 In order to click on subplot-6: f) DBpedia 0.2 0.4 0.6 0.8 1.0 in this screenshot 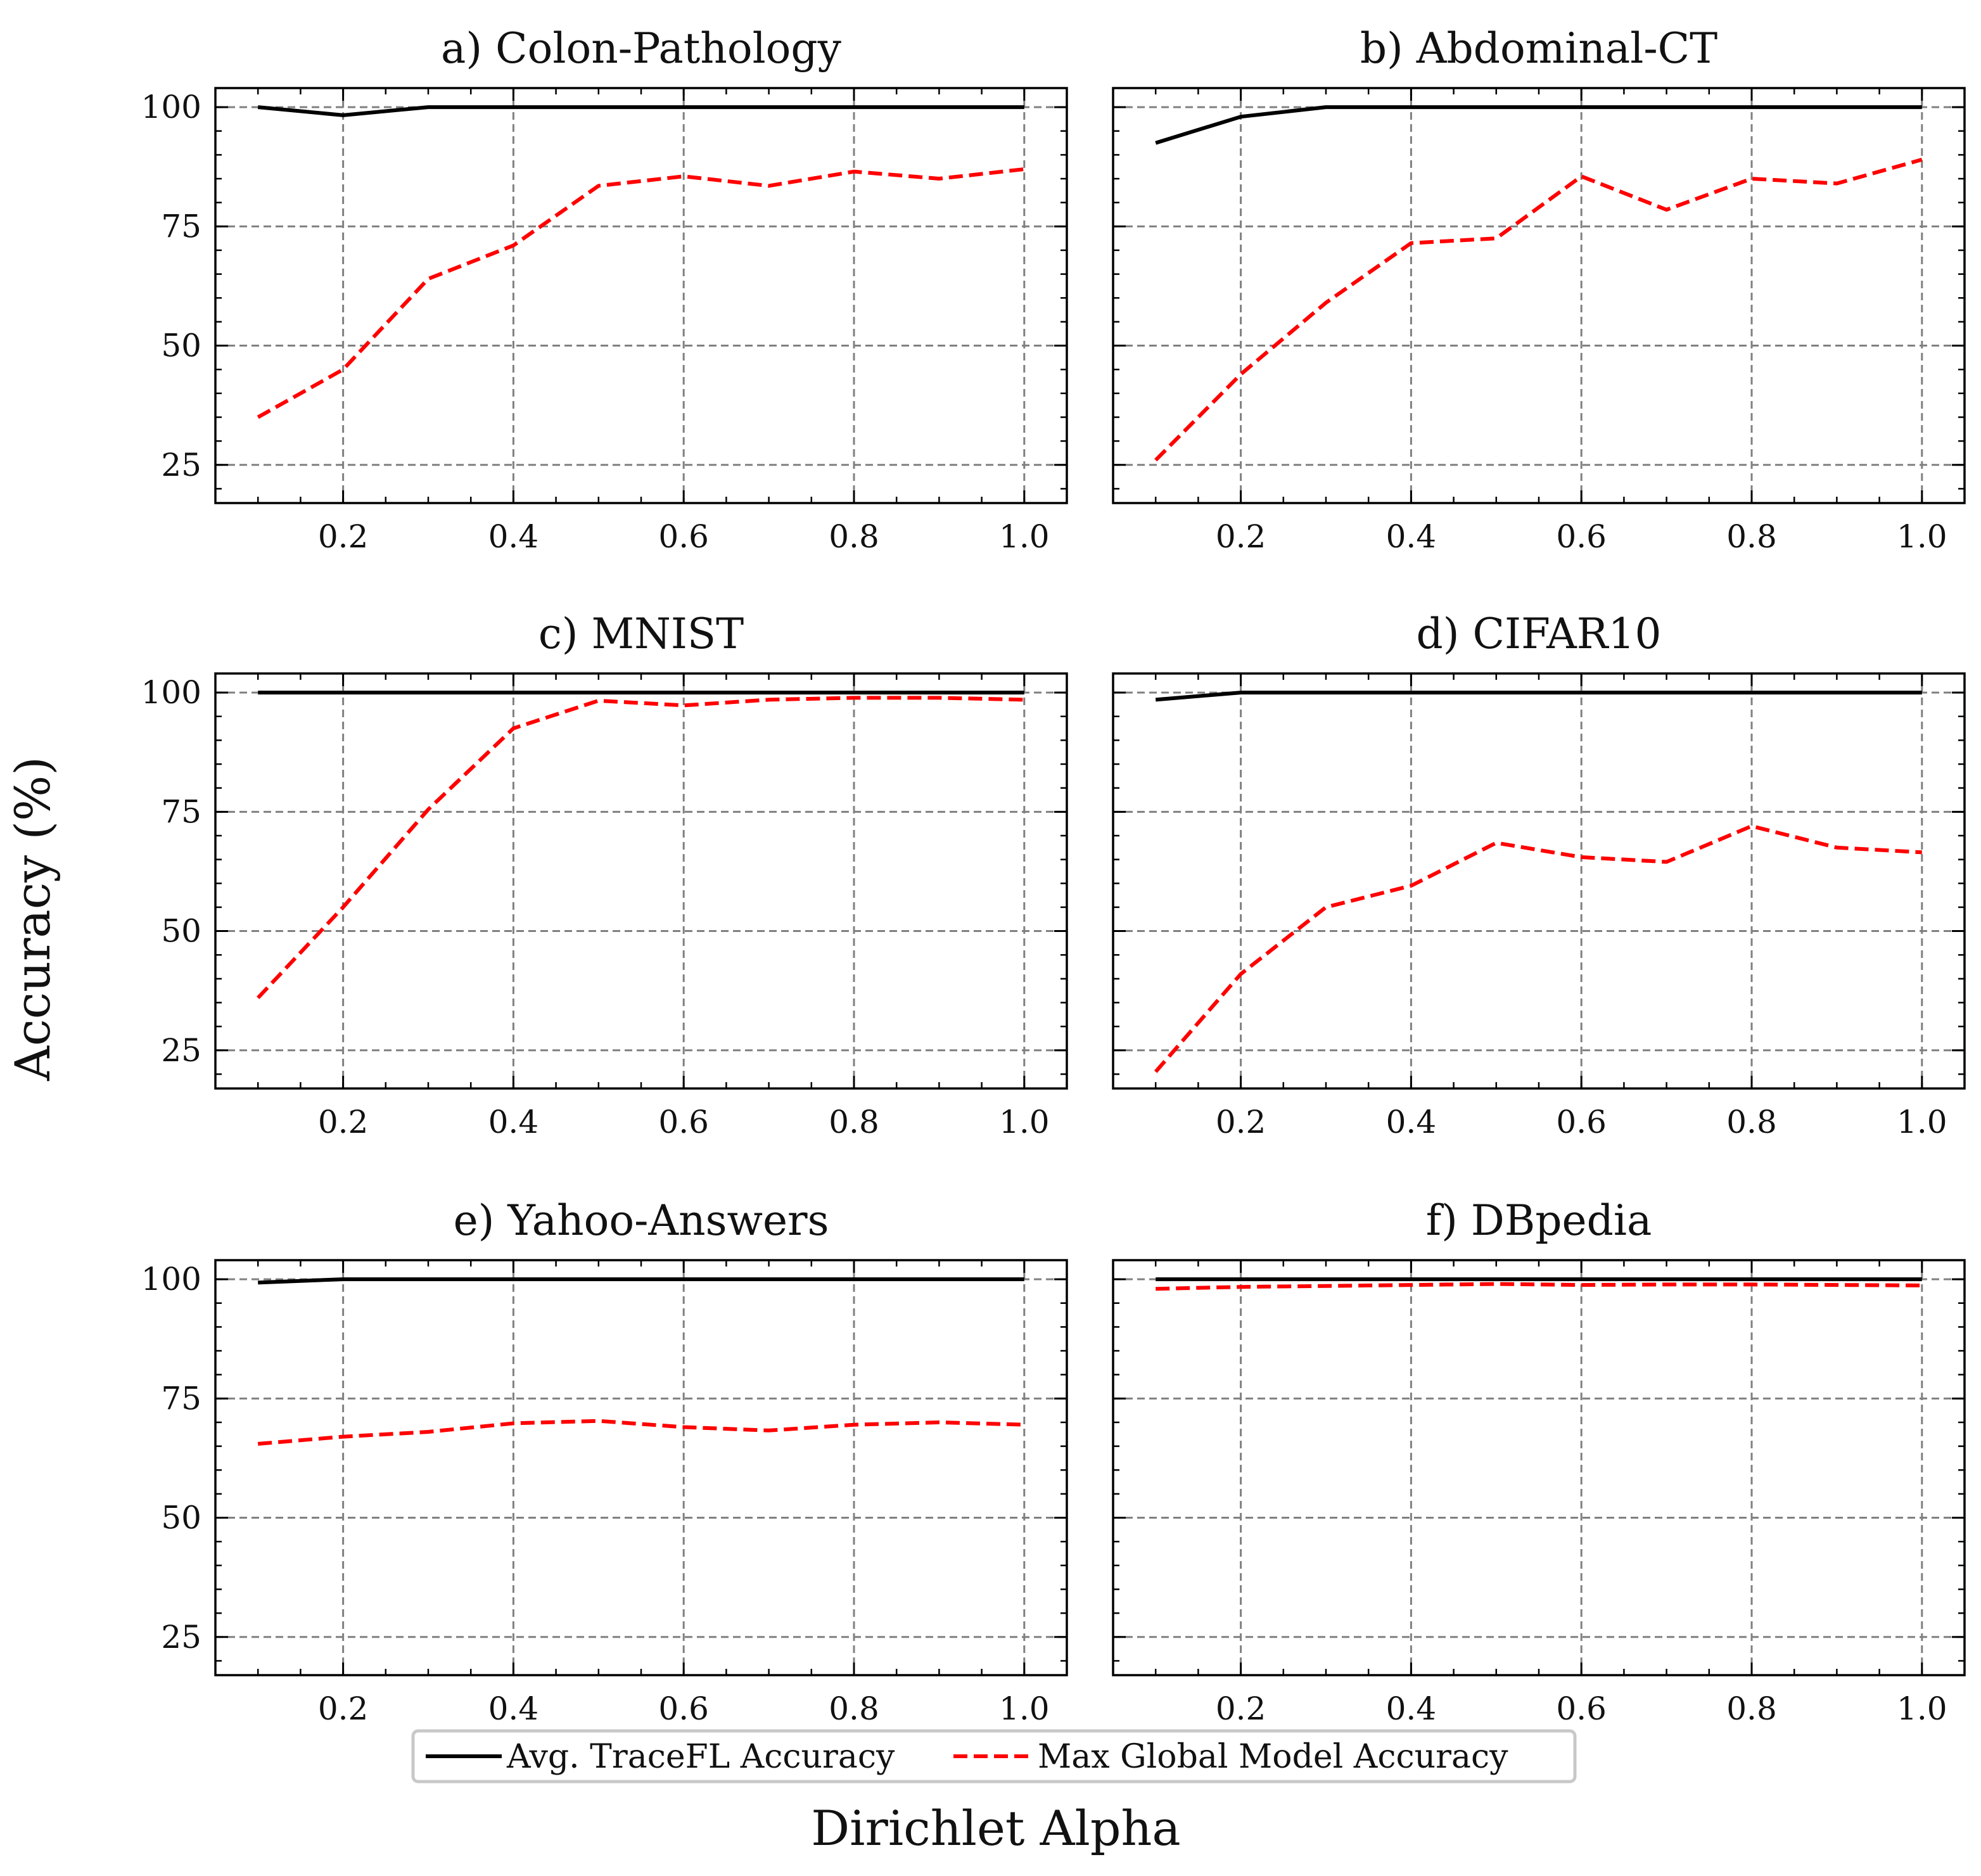, I will do `click(1539, 1462)`.